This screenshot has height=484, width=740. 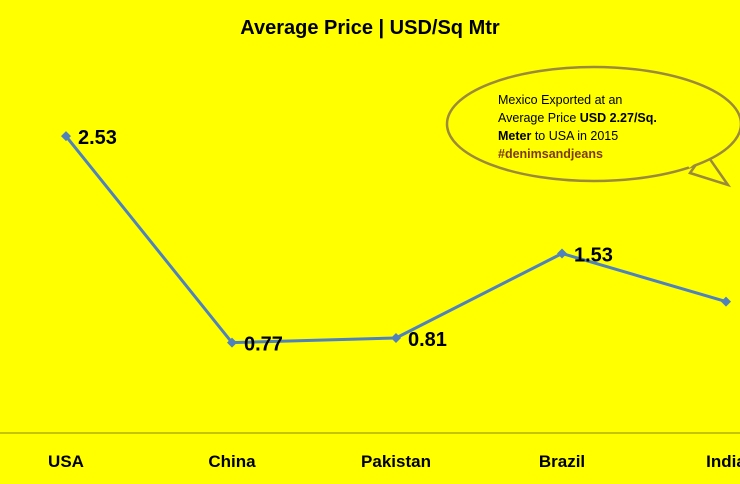 I want to click on data-label-pakistan: 0.81, so click(x=427, y=340).